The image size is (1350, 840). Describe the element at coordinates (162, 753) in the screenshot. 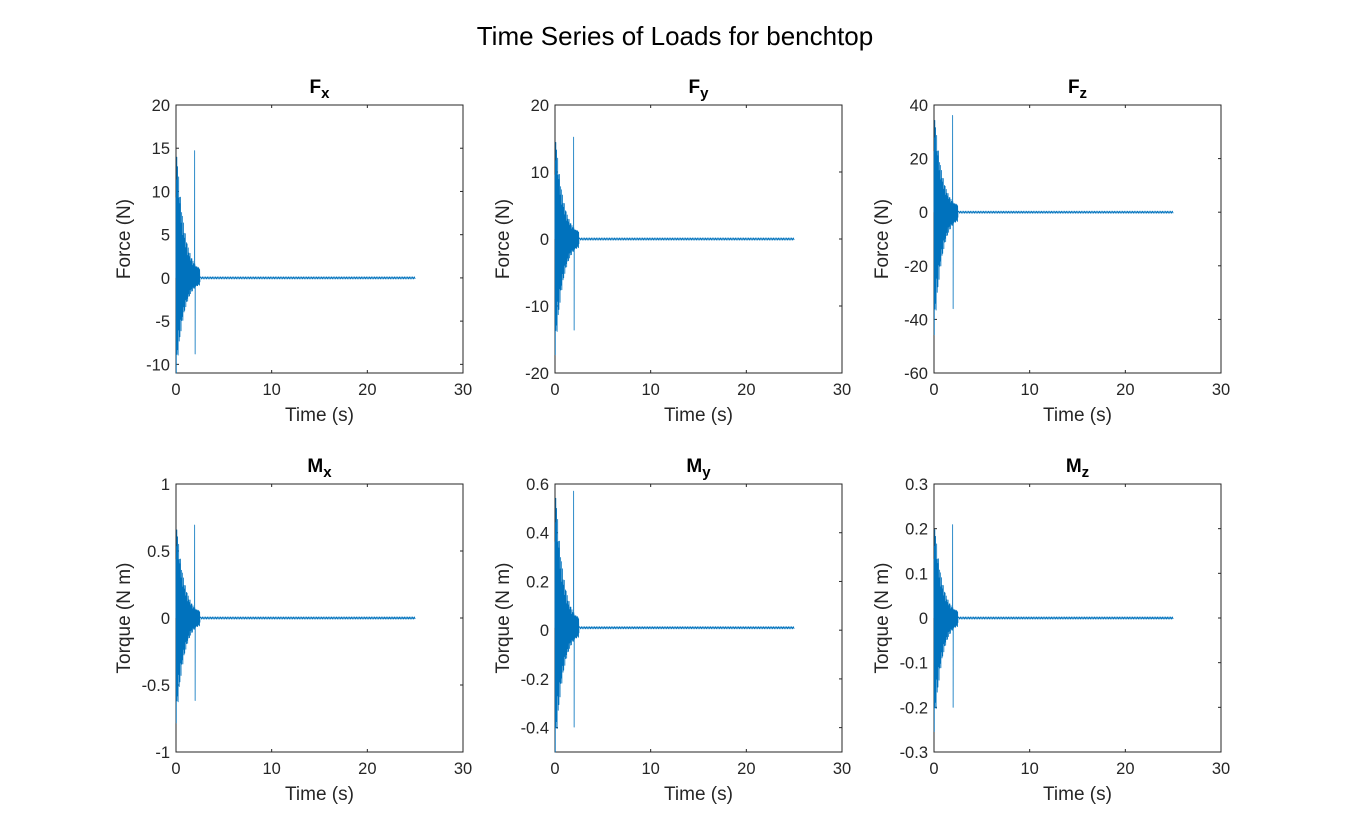

I see `y-tick-label: -1` at that location.